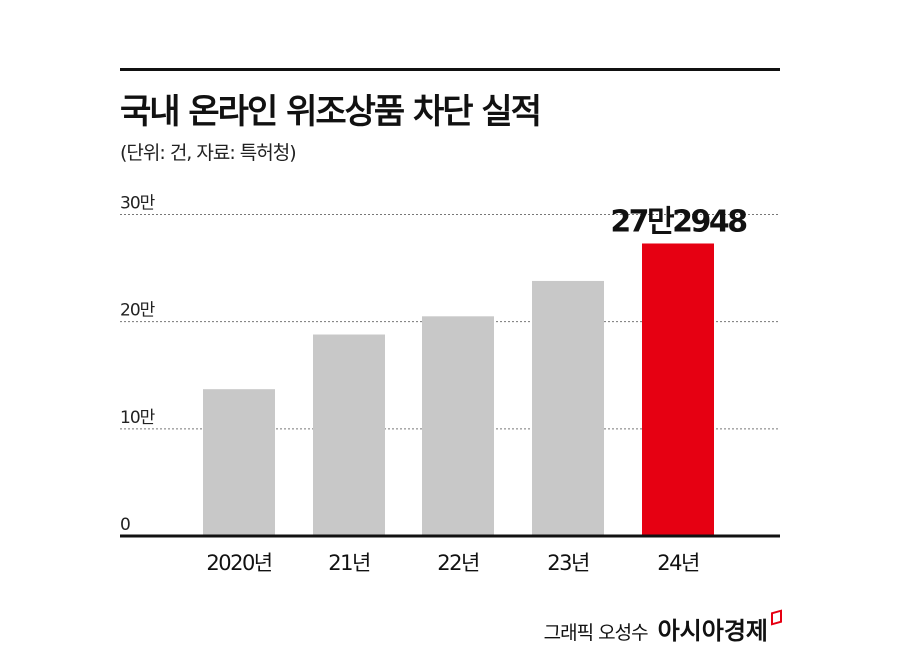 This screenshot has width=900, height=667. Describe the element at coordinates (208, 153) in the screenshot. I see `chart-subtitle: (단위: 건, 자료: 특허청)` at that location.